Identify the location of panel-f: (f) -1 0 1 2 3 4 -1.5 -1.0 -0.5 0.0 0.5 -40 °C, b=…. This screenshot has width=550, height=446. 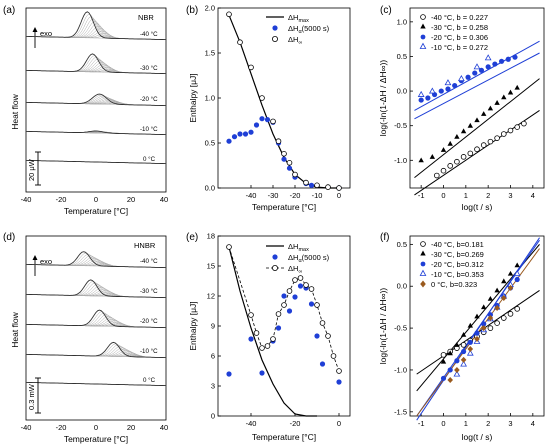
(461, 337).